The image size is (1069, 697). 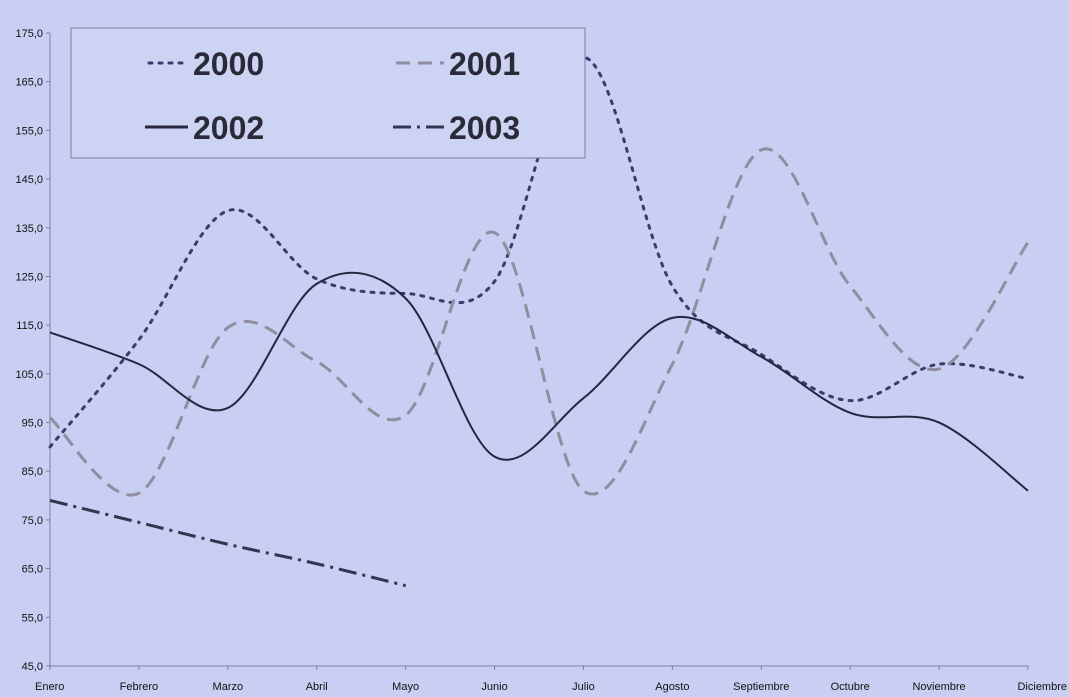 I want to click on legend-label-2003: 2003, so click(x=484, y=128).